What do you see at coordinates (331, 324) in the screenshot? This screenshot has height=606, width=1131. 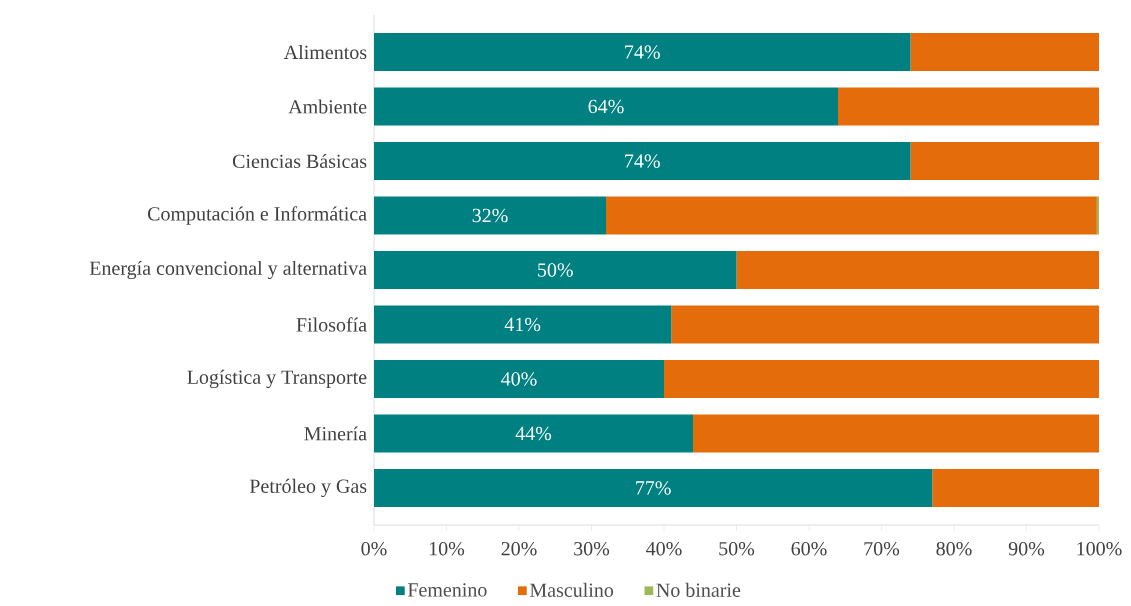 I see `y-tick-label: Filosofía` at bounding box center [331, 324].